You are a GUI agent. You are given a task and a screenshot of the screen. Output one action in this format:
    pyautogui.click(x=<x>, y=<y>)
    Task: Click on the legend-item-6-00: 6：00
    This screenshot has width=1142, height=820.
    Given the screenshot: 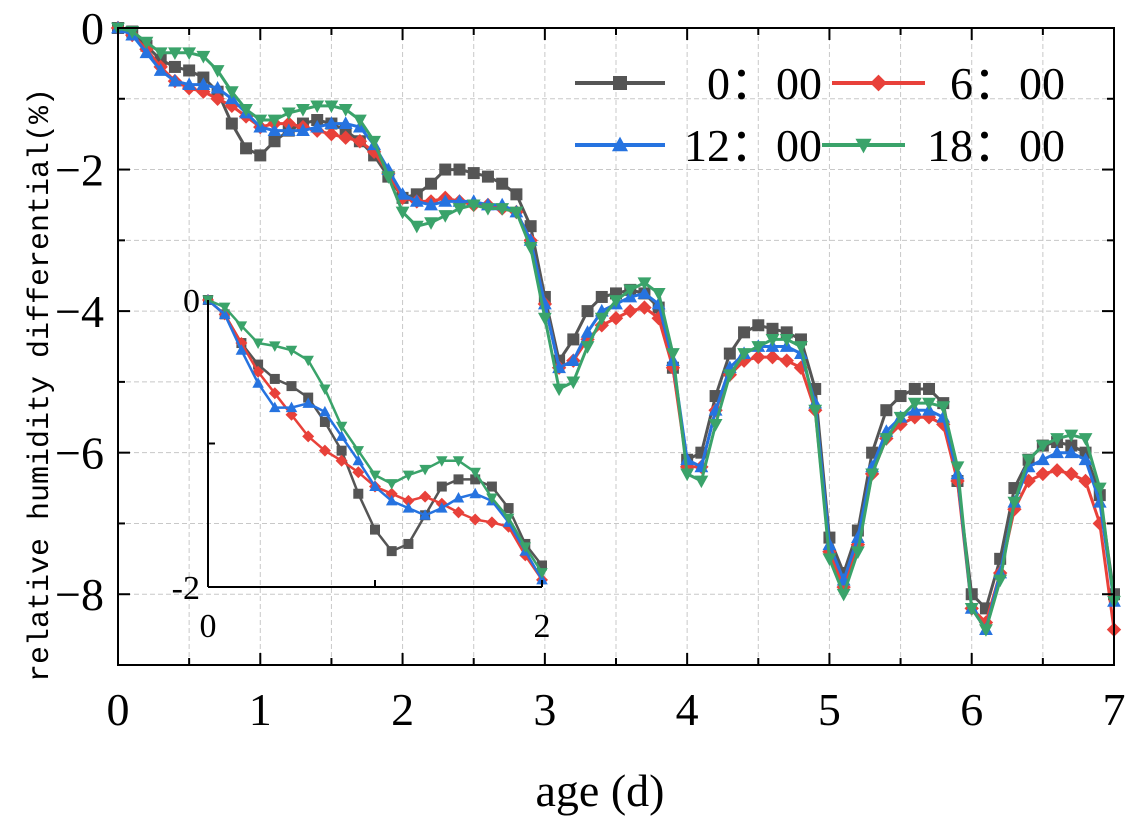 What is the action you would take?
    pyautogui.click(x=948, y=83)
    